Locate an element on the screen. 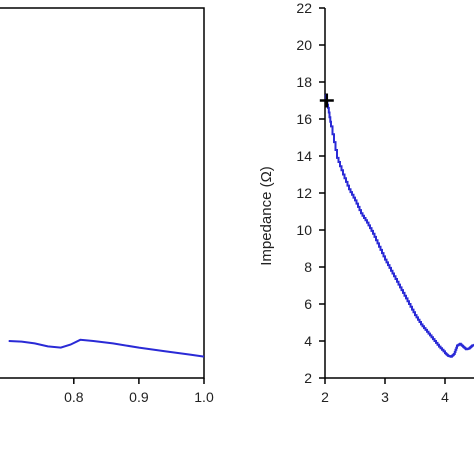 The height and width of the screenshot is (474, 474). right-y-tick-label: 14 is located at coordinates (304, 156).